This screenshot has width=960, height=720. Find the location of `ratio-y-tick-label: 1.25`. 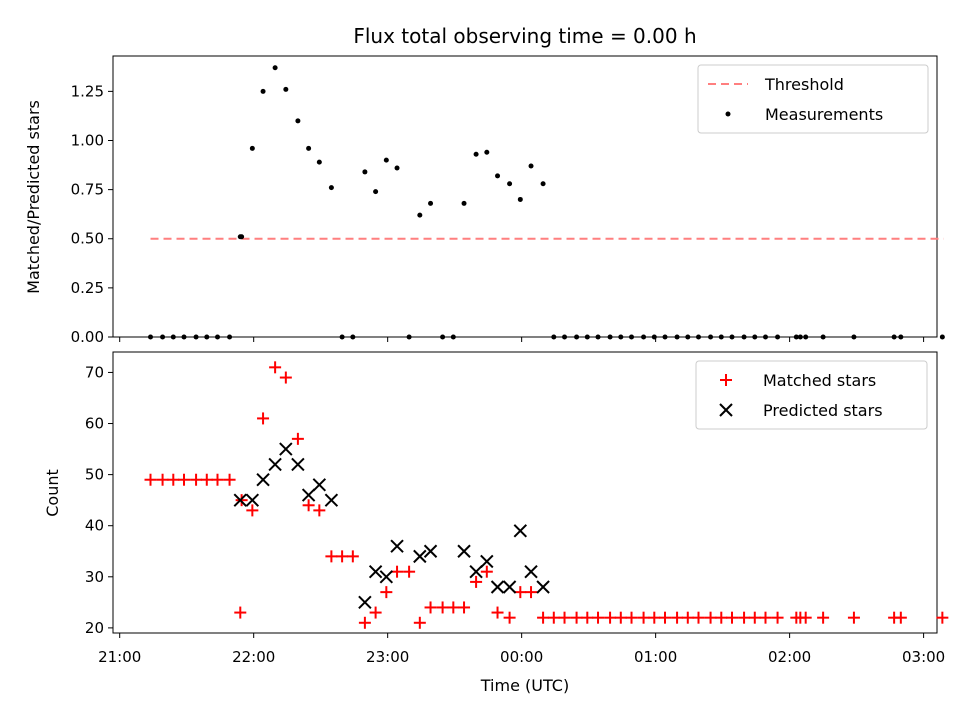

ratio-y-tick-label: 1.25 is located at coordinates (87, 91).